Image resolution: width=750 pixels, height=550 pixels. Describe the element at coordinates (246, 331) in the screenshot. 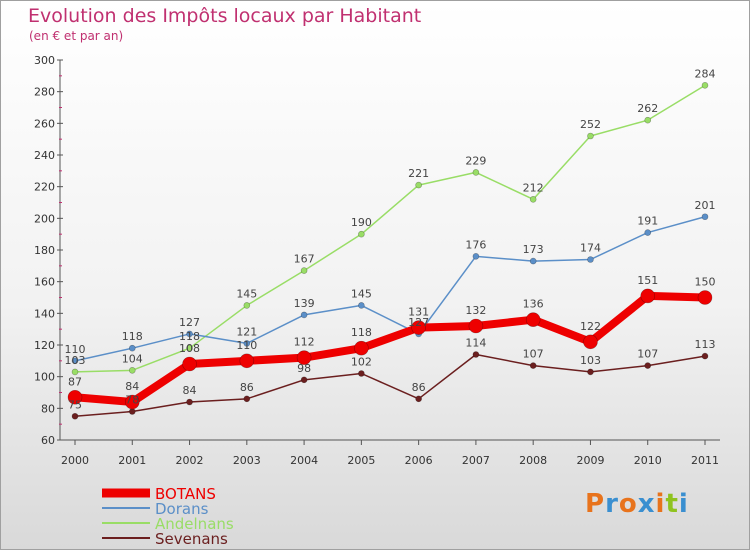

I see `data-label-dorans: 121` at that location.